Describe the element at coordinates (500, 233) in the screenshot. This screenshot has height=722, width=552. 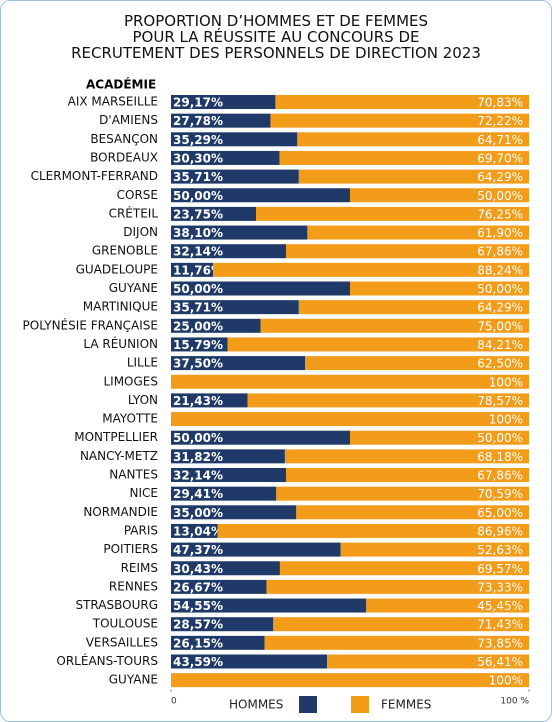
I see `value-label: 61,90%` at that location.